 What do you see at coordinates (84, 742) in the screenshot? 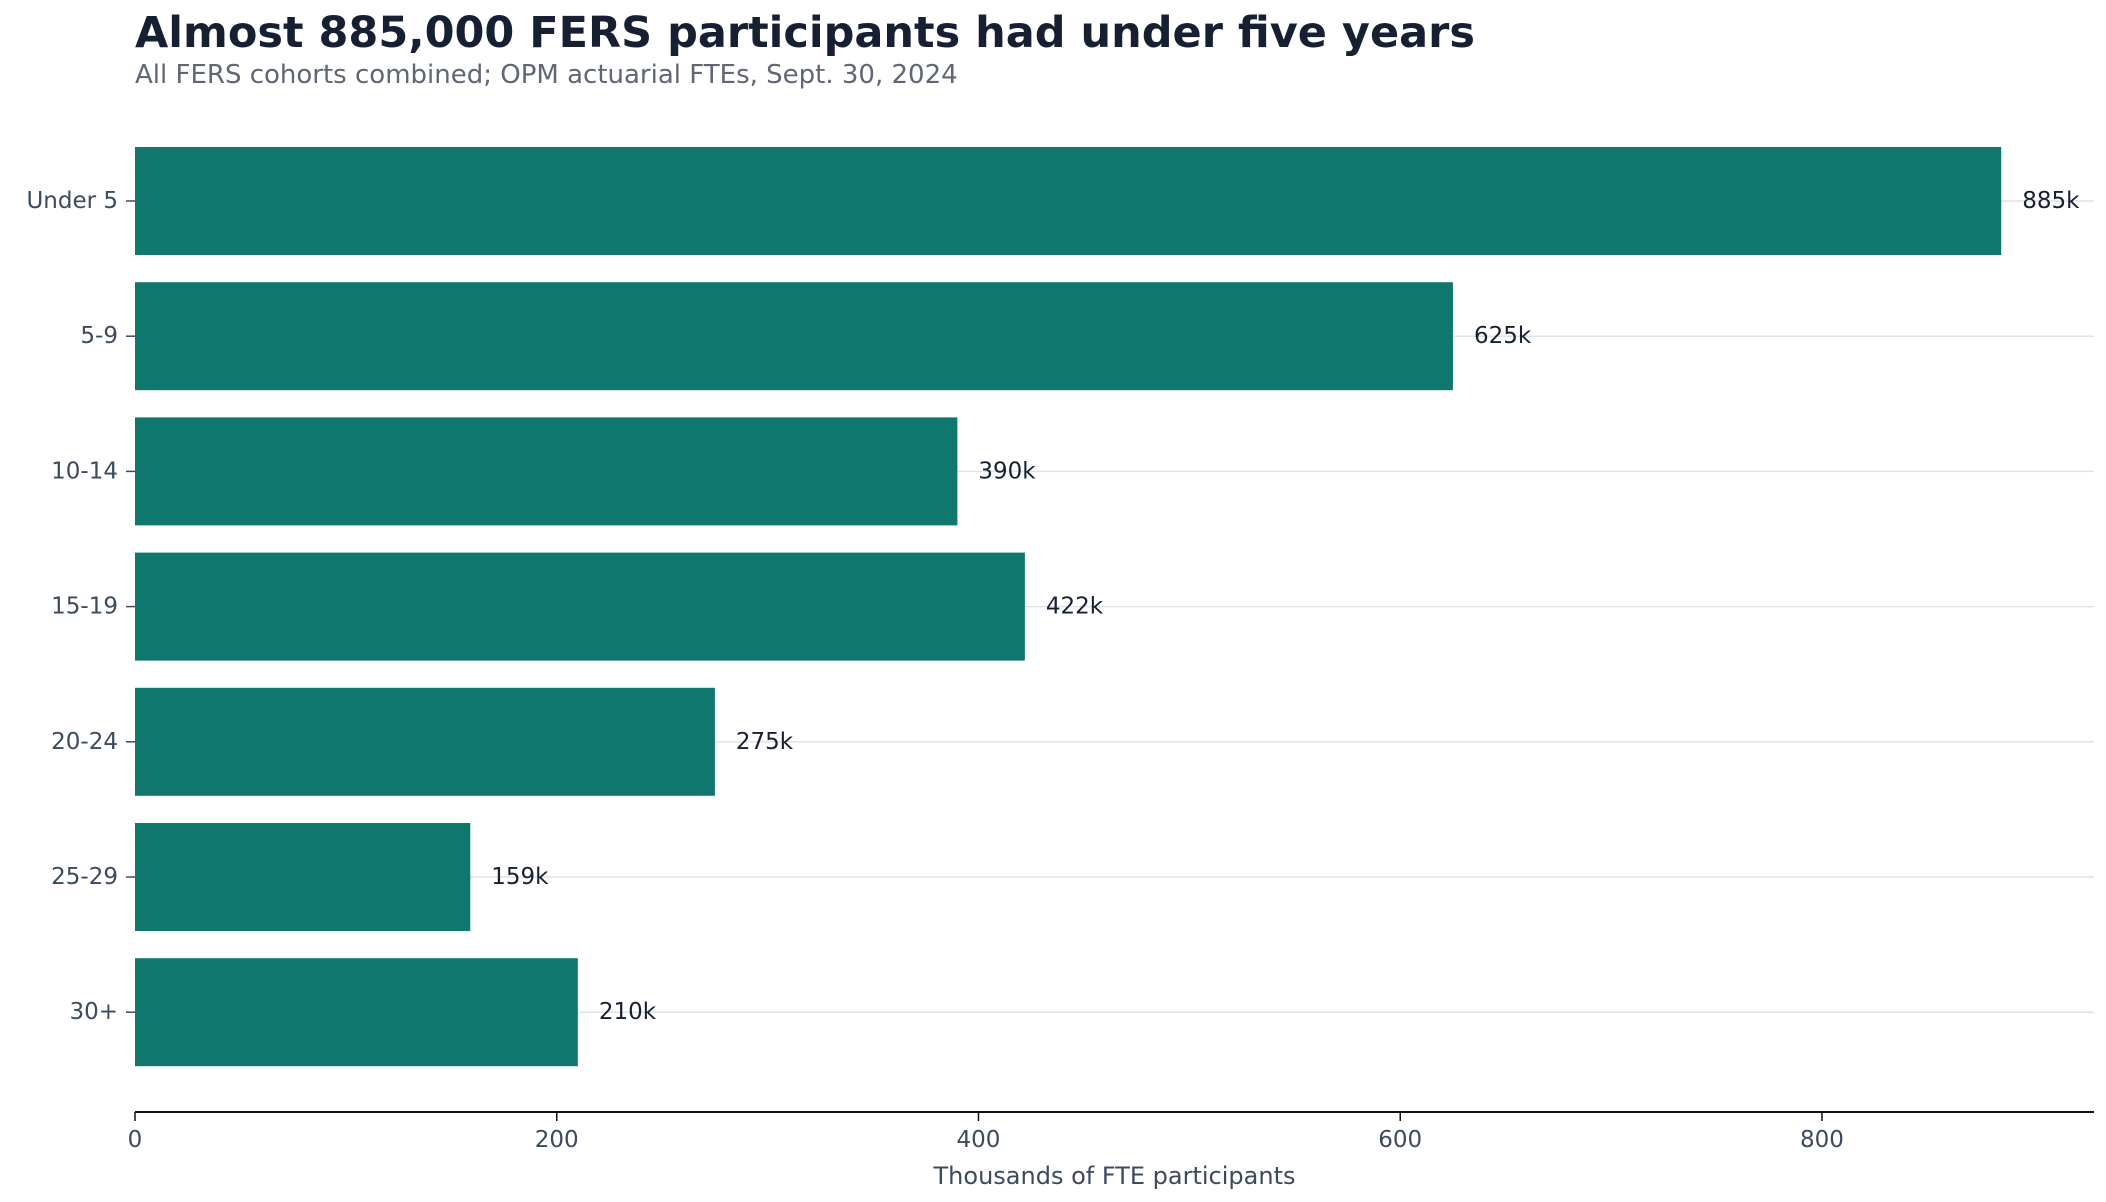
I see `y-tick-label: 20-24` at bounding box center [84, 742].